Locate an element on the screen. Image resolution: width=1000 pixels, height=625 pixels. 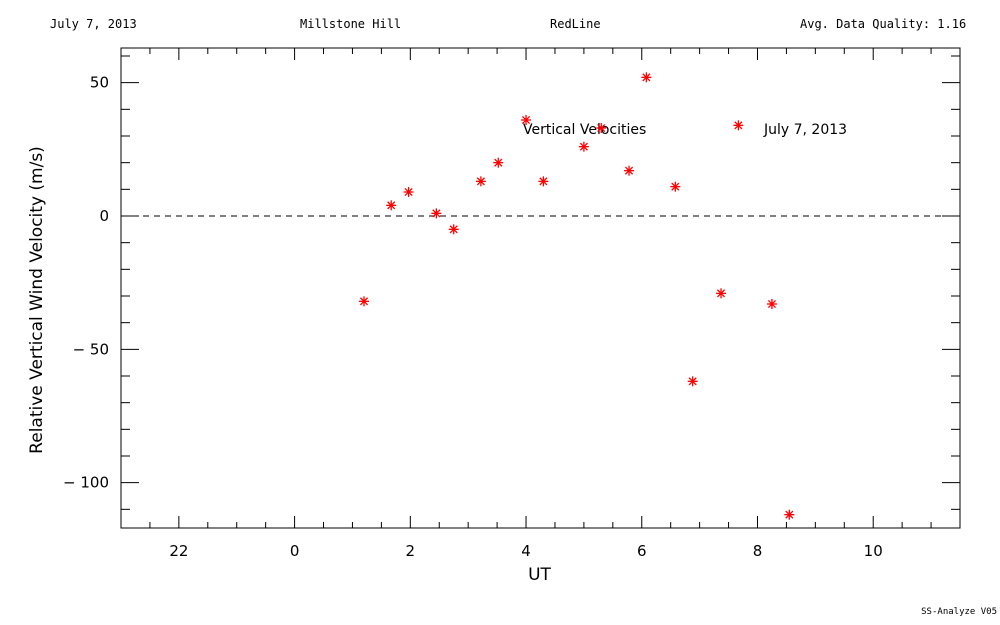
annotation-vertical-velocities: Vertical Velocities is located at coordinates (584, 130).